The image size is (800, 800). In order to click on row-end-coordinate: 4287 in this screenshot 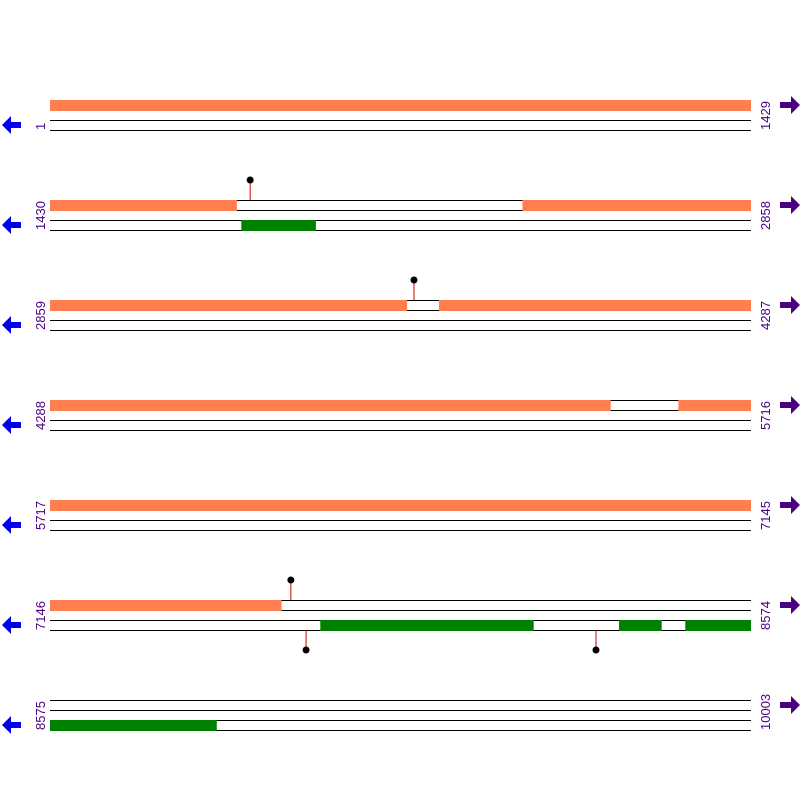, I will do `click(765, 315)`.